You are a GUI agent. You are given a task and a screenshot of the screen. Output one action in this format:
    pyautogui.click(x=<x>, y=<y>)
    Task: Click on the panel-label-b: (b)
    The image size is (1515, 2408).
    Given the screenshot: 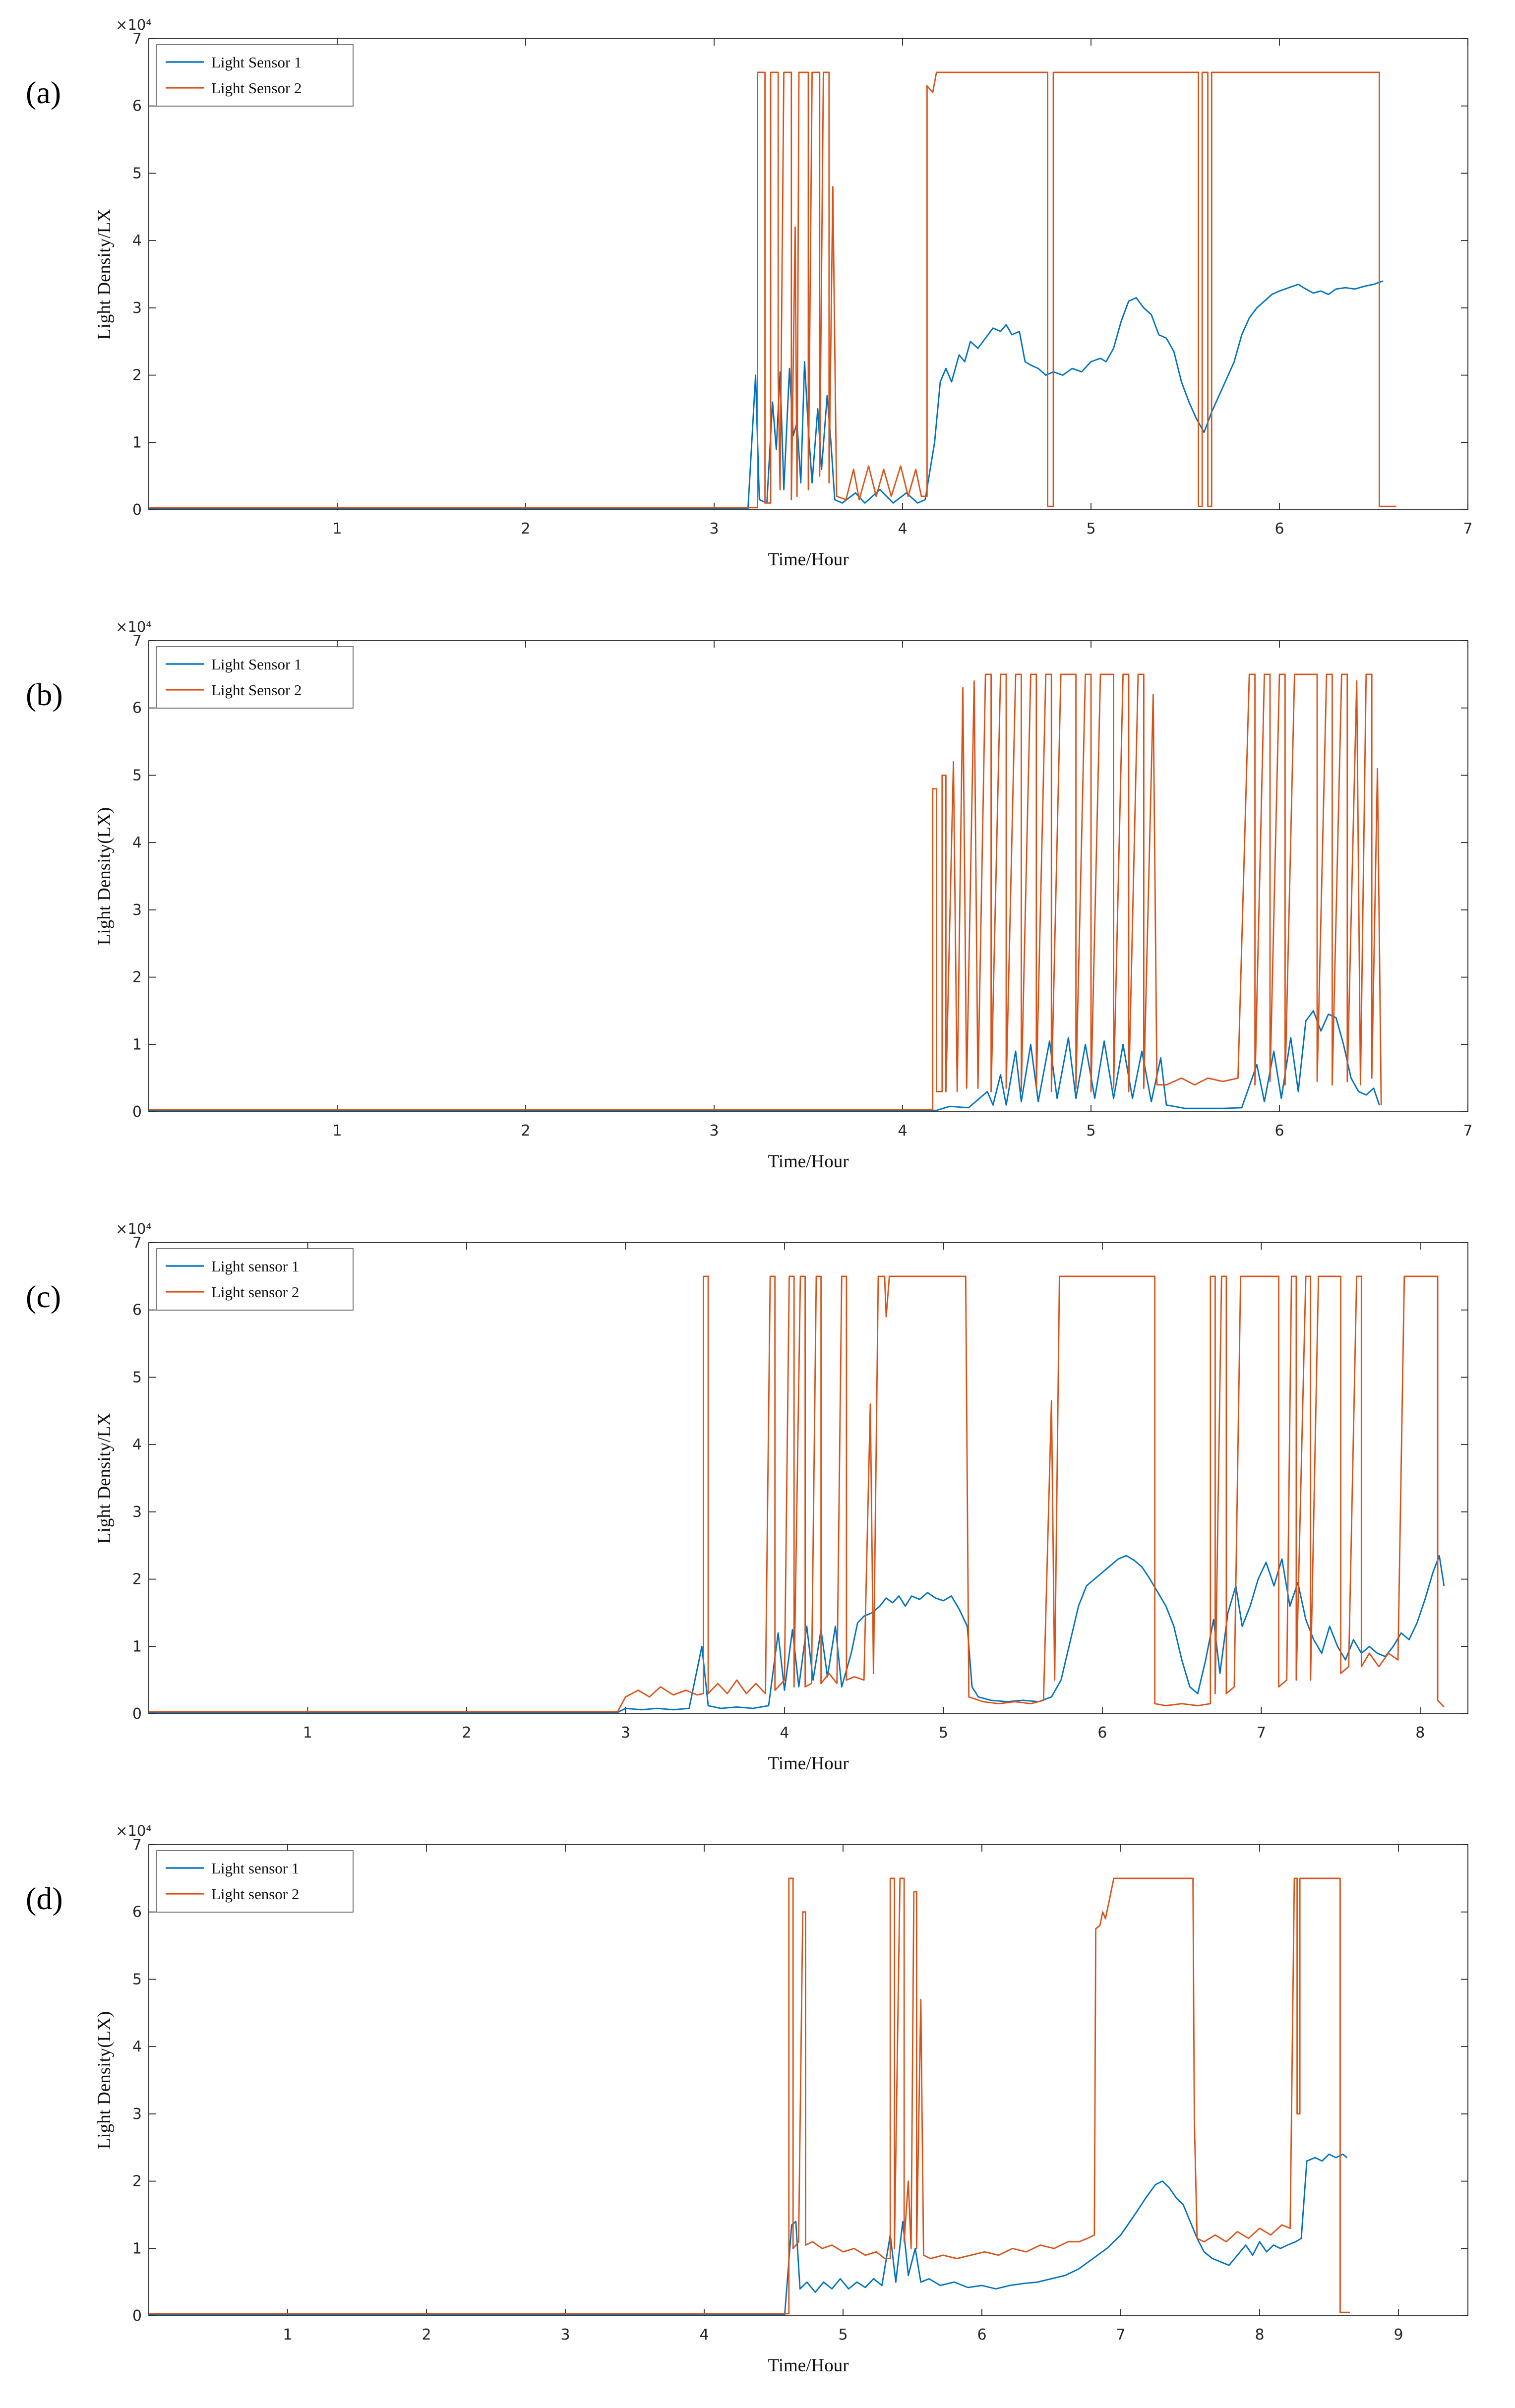 What is the action you would take?
    pyautogui.click(x=44, y=695)
    